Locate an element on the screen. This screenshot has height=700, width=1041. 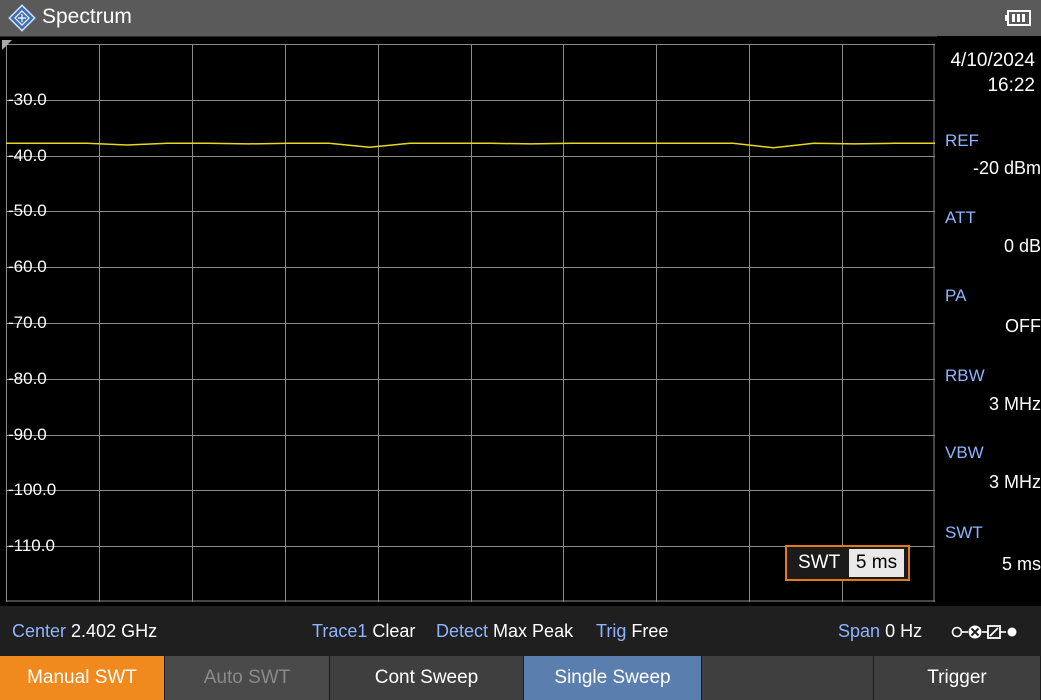
span-value: 0 Hz is located at coordinates (904, 631).